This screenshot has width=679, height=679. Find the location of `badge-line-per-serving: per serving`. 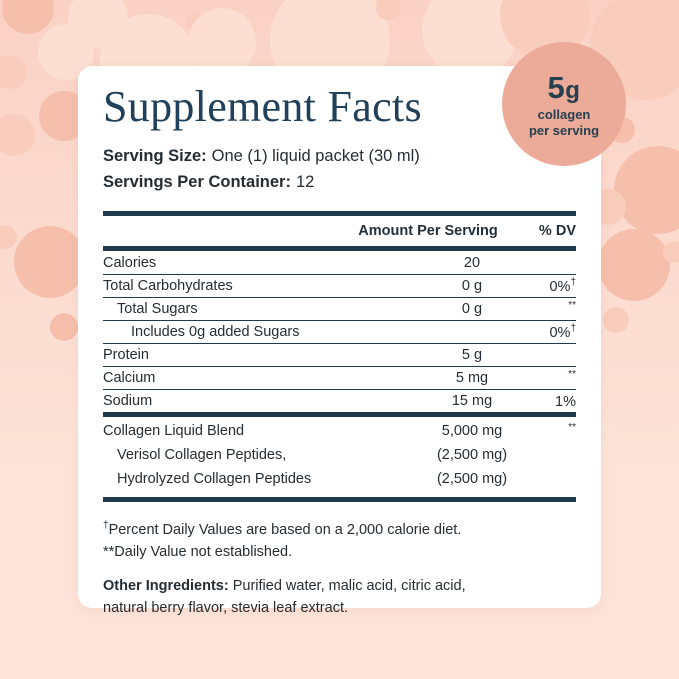

badge-line-per-serving: per serving is located at coordinates (564, 130).